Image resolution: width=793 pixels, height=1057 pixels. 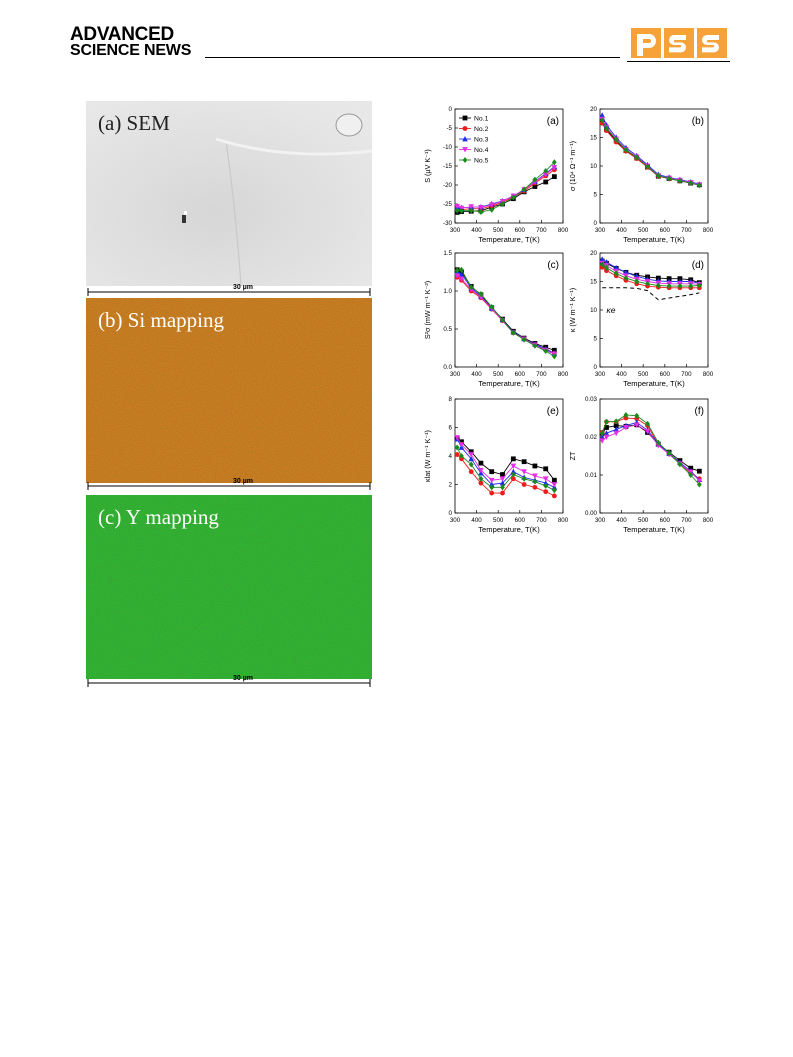 What do you see at coordinates (449, 128) in the screenshot?
I see `y-tick-label: -5` at bounding box center [449, 128].